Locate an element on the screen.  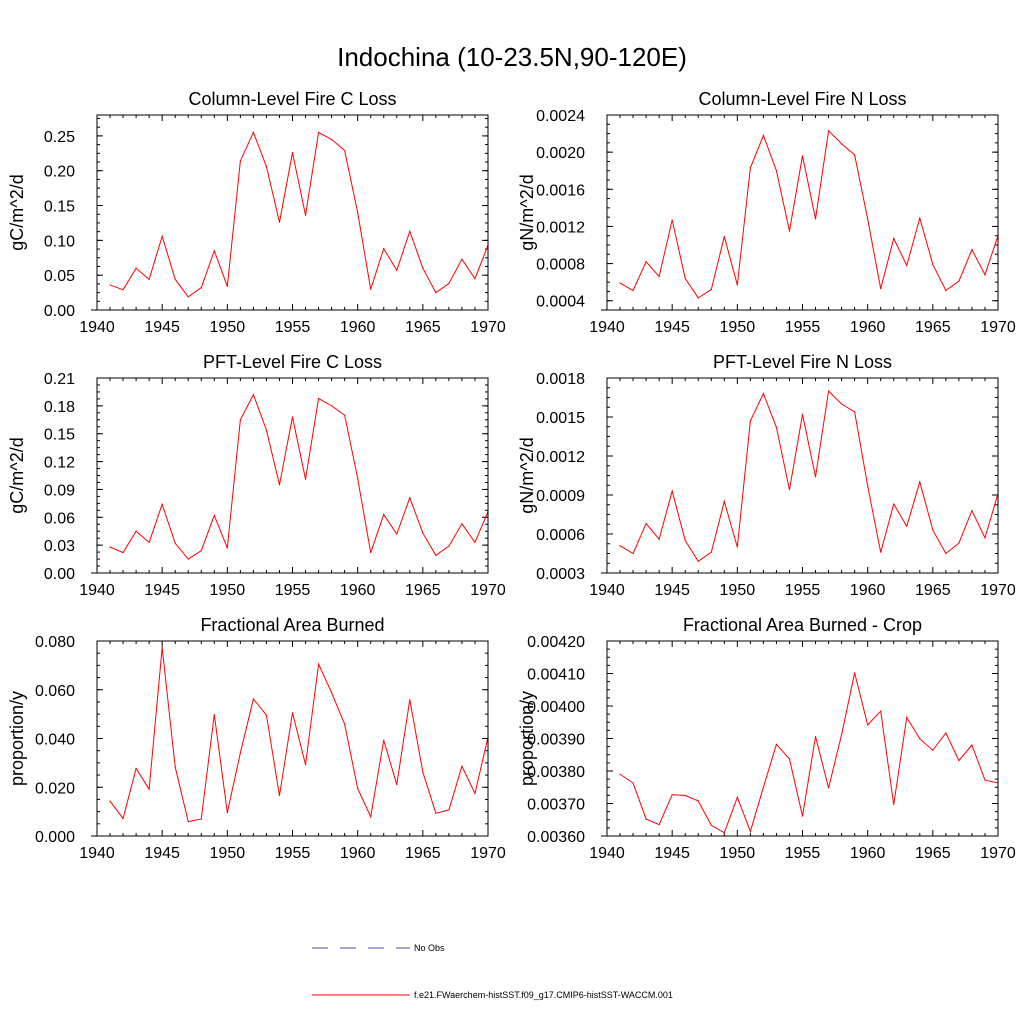
y-tick-label: 0.0003 is located at coordinates (560, 574).